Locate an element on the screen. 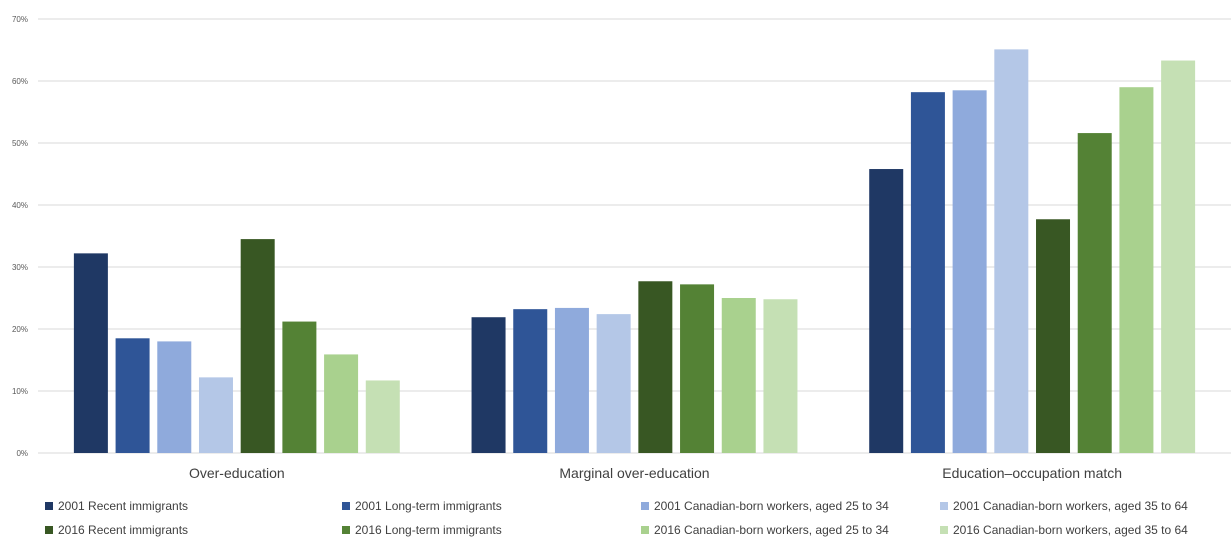 This screenshot has height=540, width=1231. legend-label: 2016 Recent immigrants is located at coordinates (123, 530).